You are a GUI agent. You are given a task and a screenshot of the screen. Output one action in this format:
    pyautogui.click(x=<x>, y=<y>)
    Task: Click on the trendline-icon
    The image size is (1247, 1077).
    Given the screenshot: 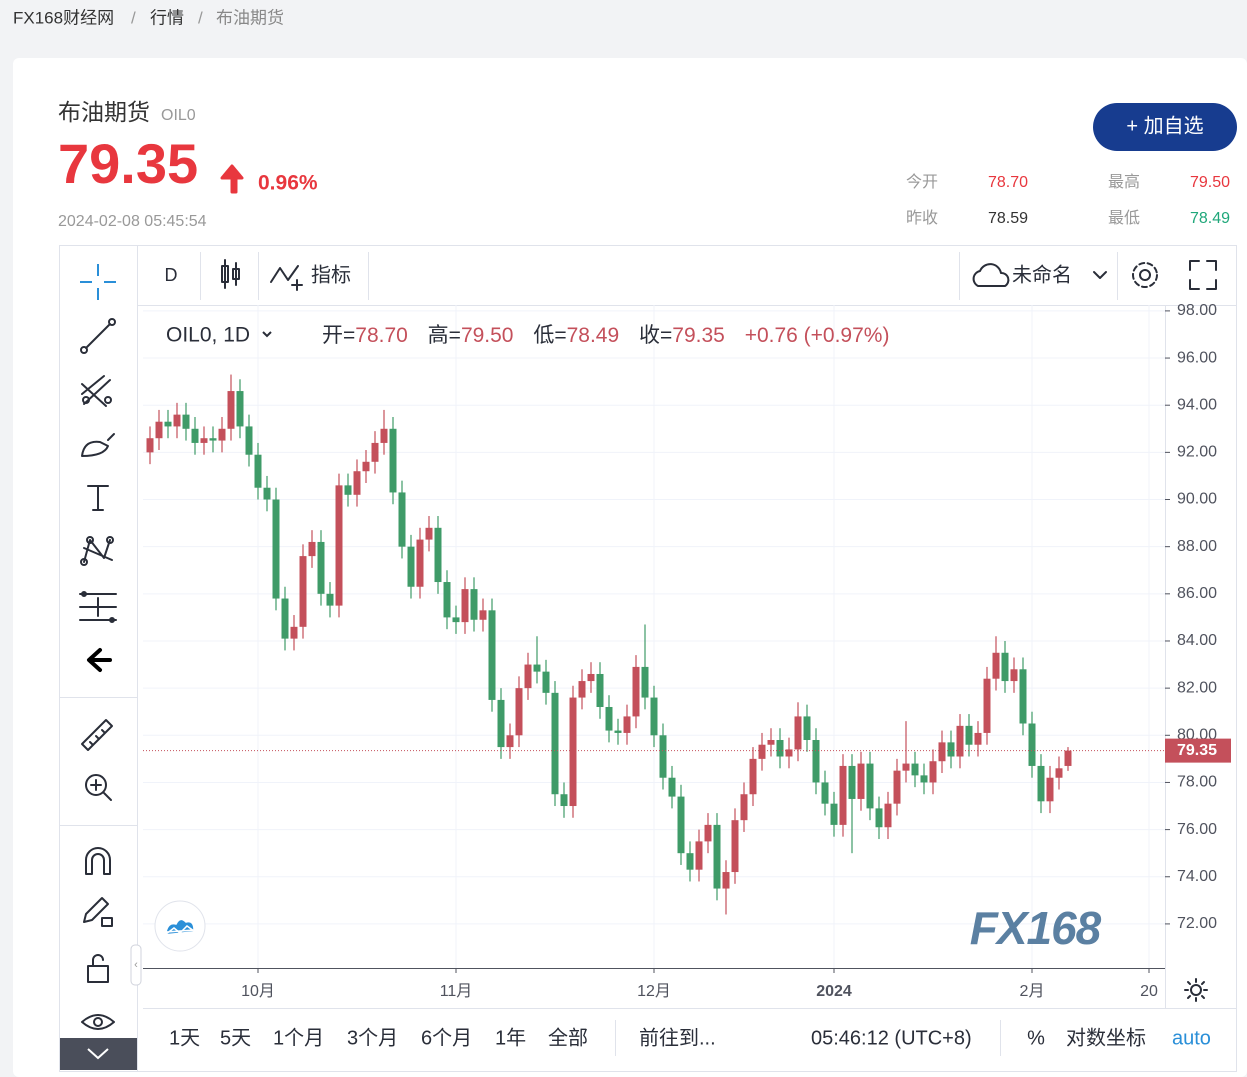 What is the action you would take?
    pyautogui.click(x=98, y=336)
    